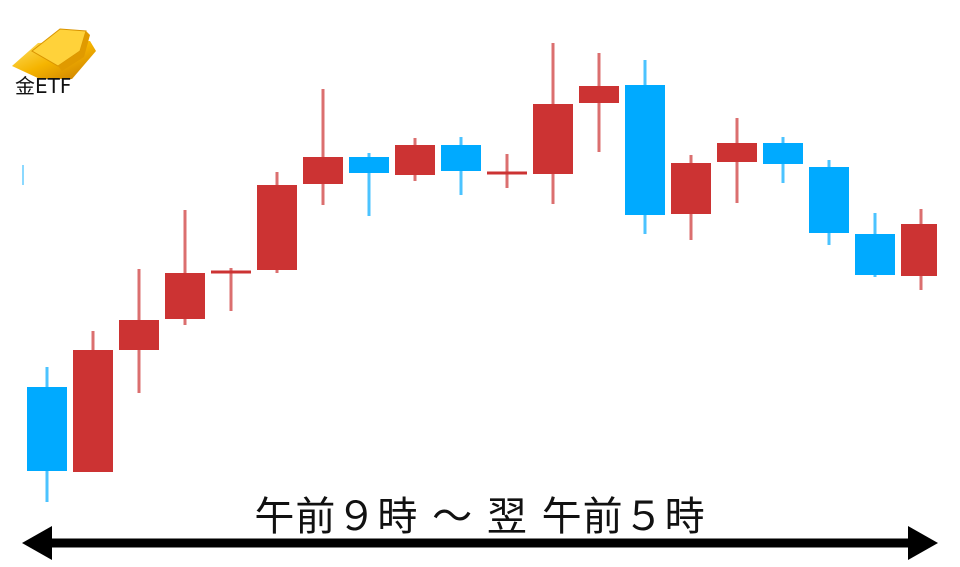 This screenshot has width=960, height=567. Describe the element at coordinates (37, 543) in the screenshot. I see `arrow-left` at that location.